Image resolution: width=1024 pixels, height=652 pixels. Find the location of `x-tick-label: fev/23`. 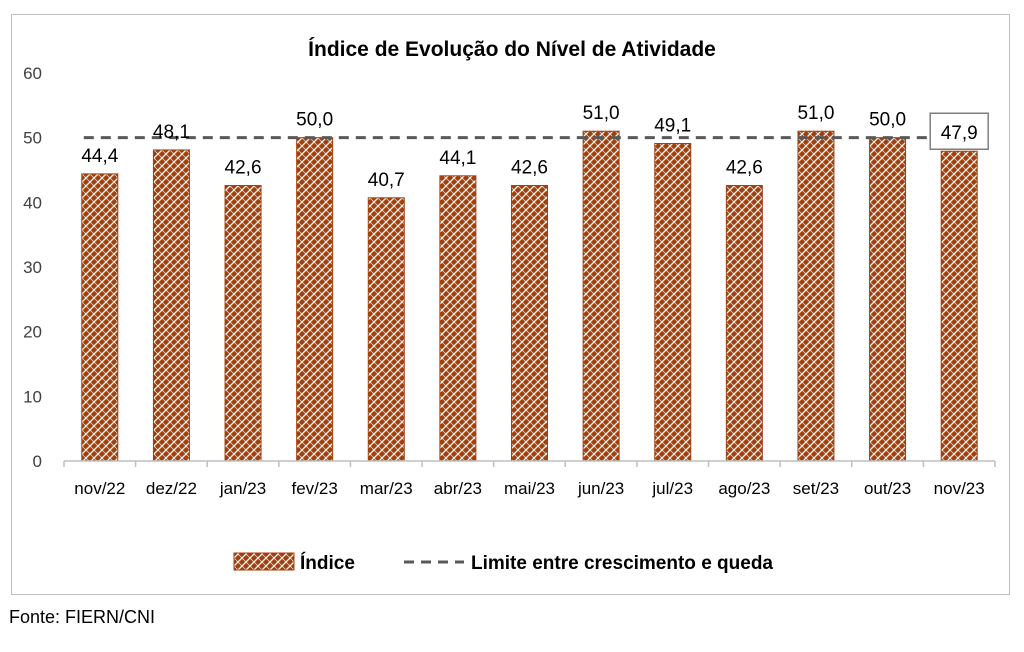

x-tick-label: fev/23 is located at coordinates (314, 488).